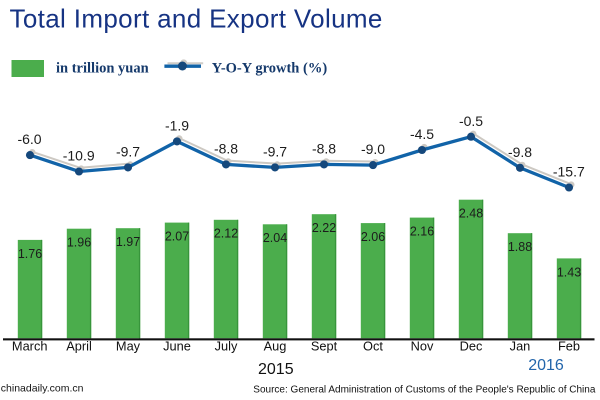 The image size is (600, 400). I want to click on svg-text: -0.5, so click(471, 121).